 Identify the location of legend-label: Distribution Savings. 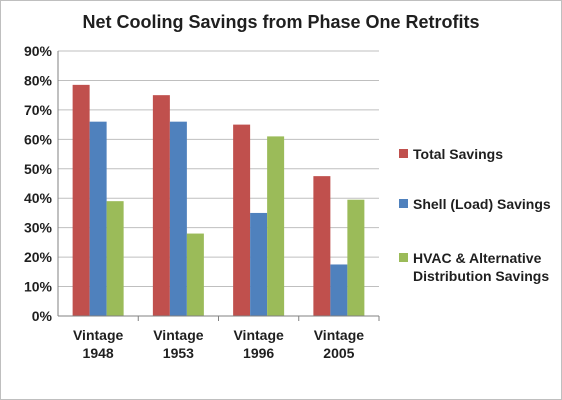
(481, 276).